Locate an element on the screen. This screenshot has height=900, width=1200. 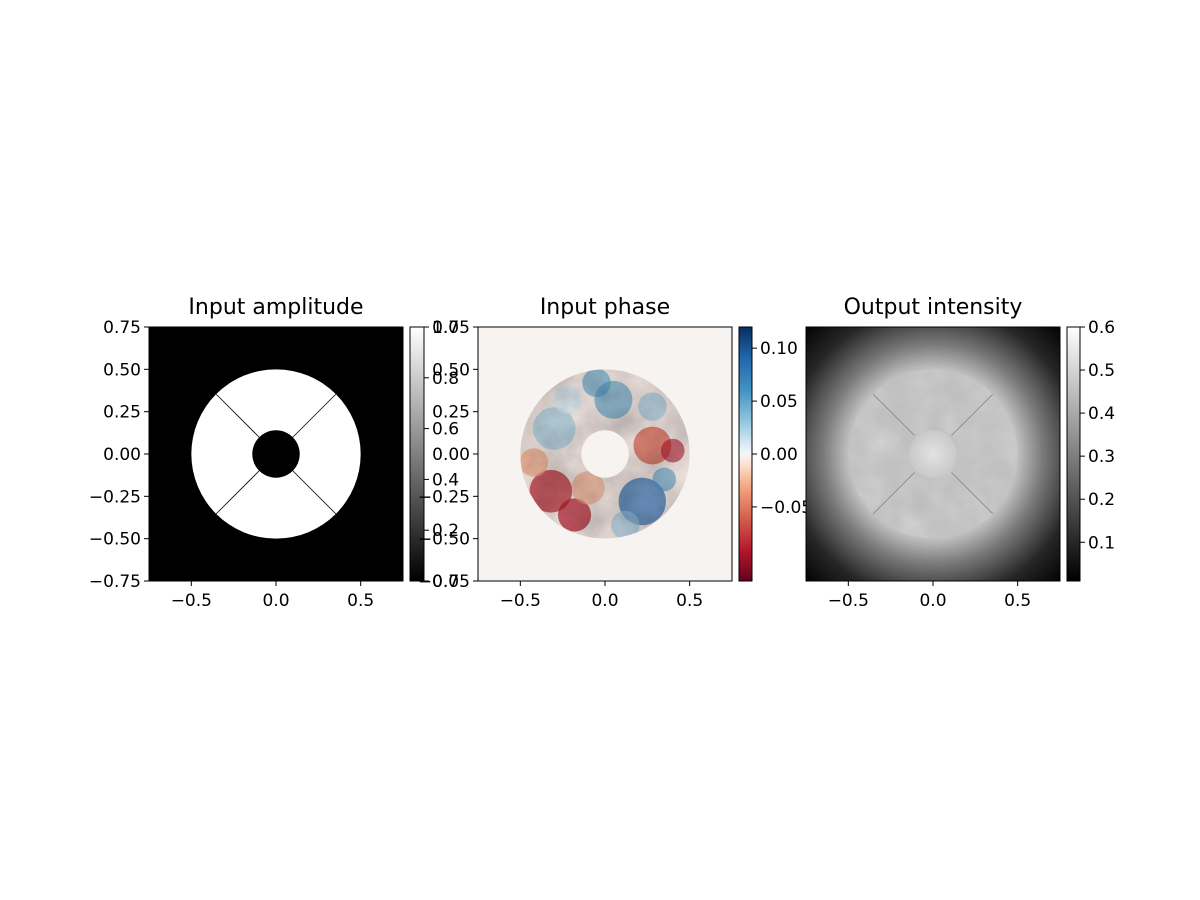
colorbar-tick-label: 0.1 is located at coordinates (1101, 543).